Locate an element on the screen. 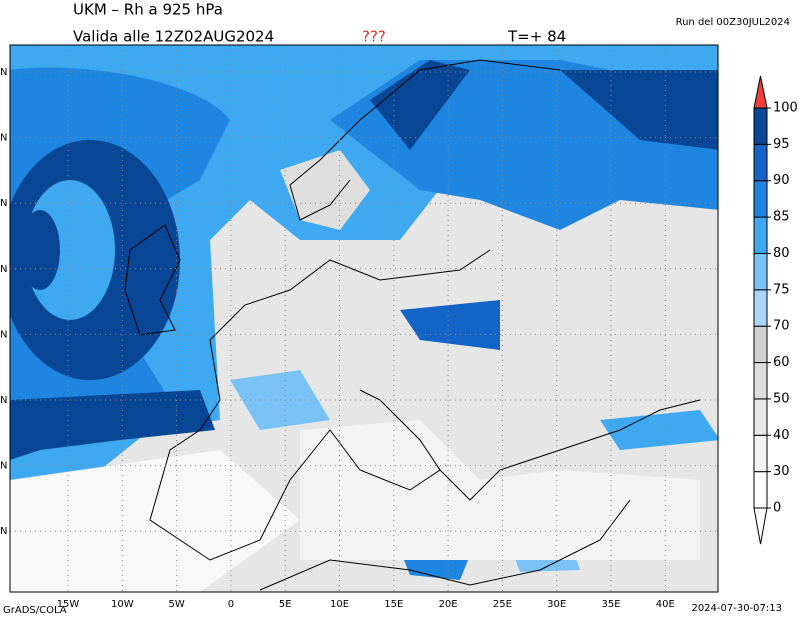 This screenshot has width=800, height=618. run-time: Run del 00Z30JUL2024 is located at coordinates (733, 22).